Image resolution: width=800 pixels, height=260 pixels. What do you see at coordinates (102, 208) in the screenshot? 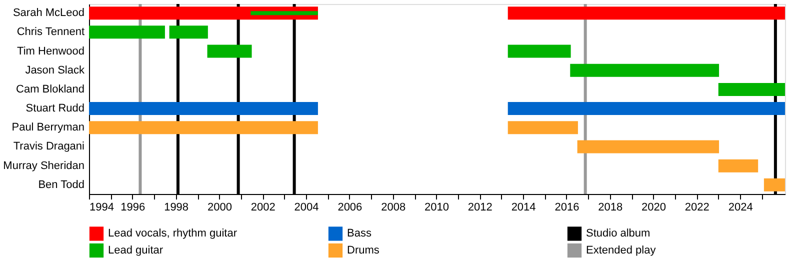
I see `x-tick-label: 1994` at bounding box center [102, 208].